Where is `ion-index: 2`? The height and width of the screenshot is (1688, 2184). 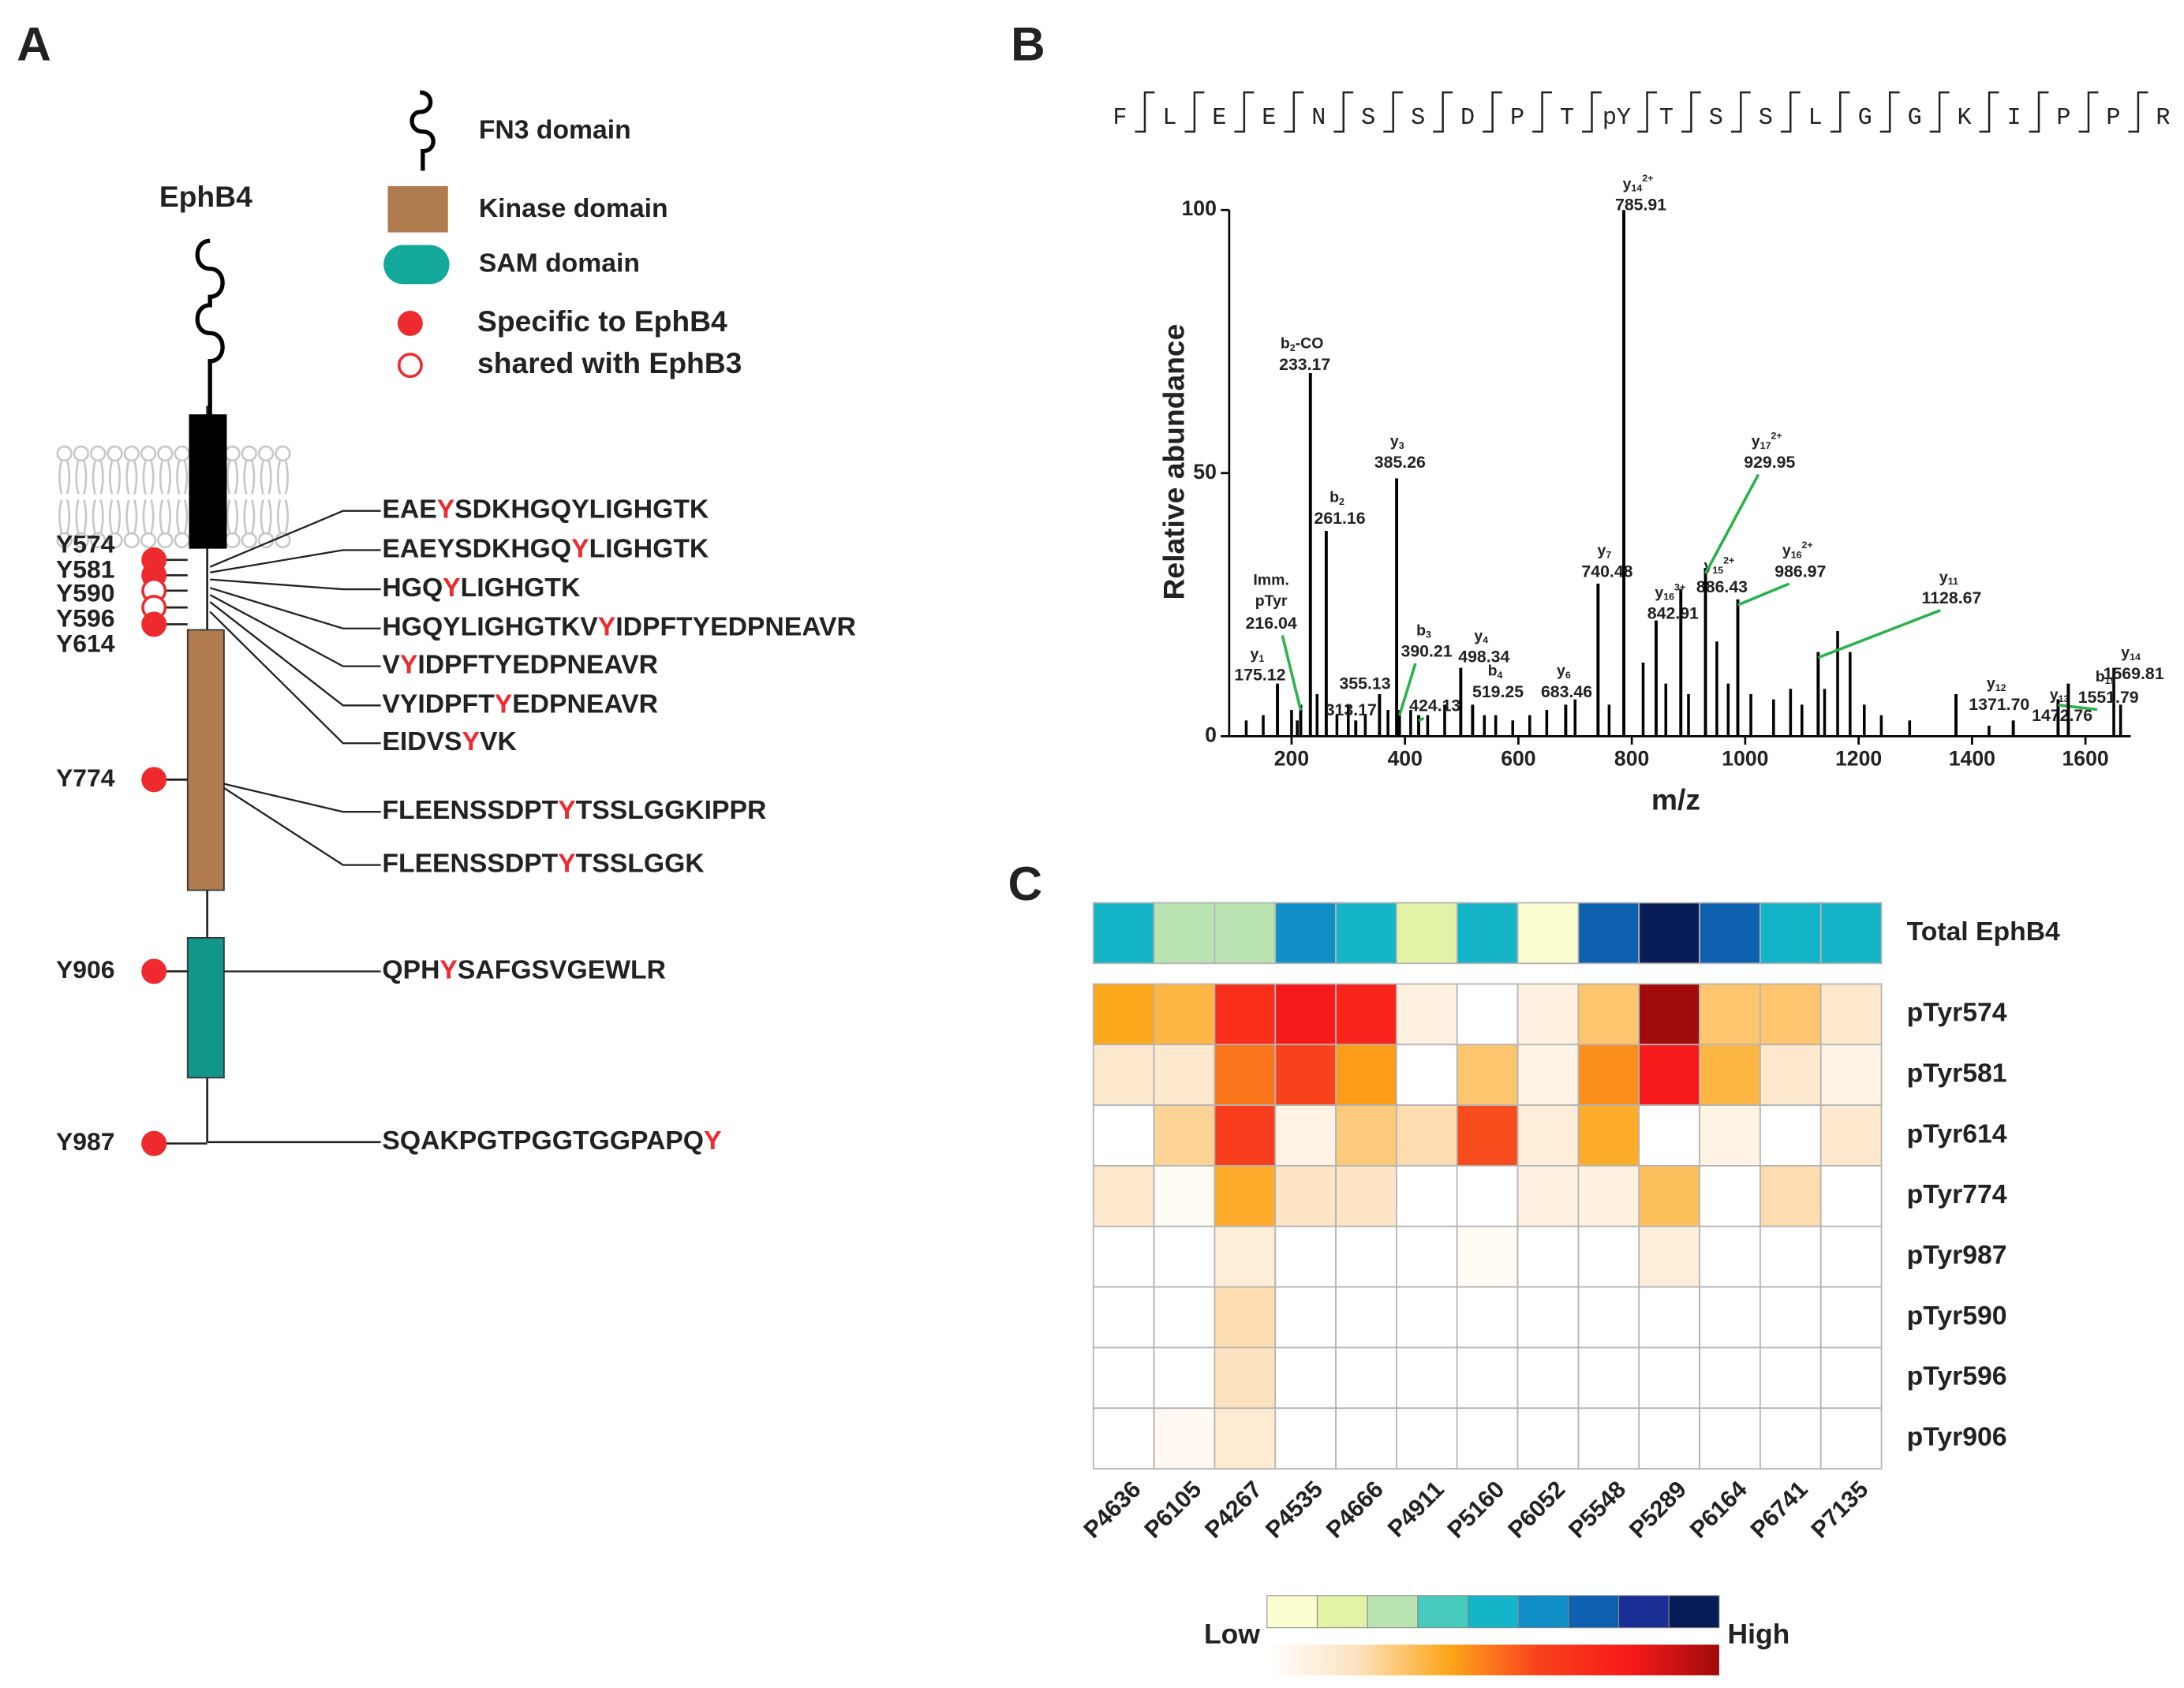
ion-index: 2 is located at coordinates (1293, 347).